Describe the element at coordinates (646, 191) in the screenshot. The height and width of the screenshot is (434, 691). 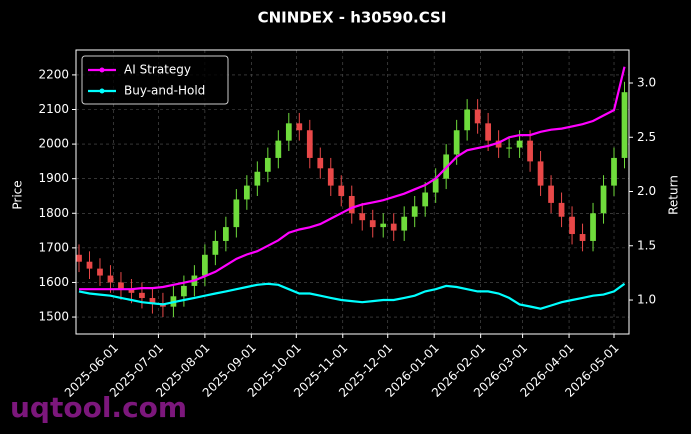
I see `y2-tick-label: 2.0` at that location.